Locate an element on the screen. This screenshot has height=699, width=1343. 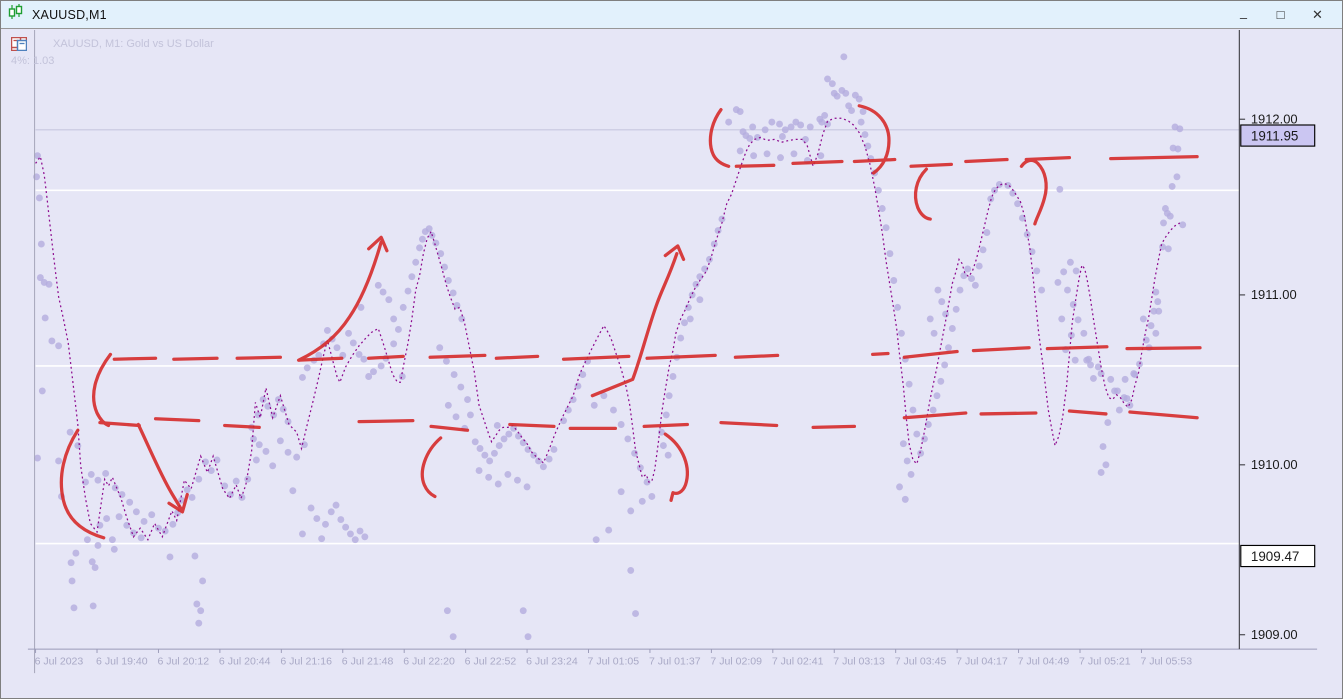
maximize-button: □ is located at coordinates (1280, 14).